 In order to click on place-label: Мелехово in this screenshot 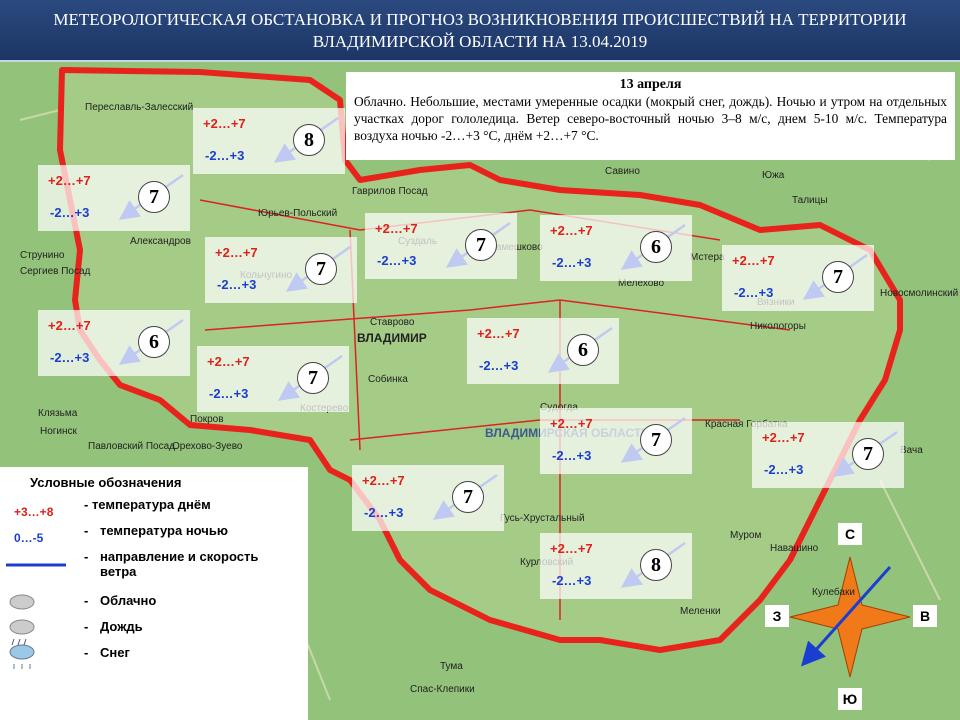, I will do `click(641, 283)`.